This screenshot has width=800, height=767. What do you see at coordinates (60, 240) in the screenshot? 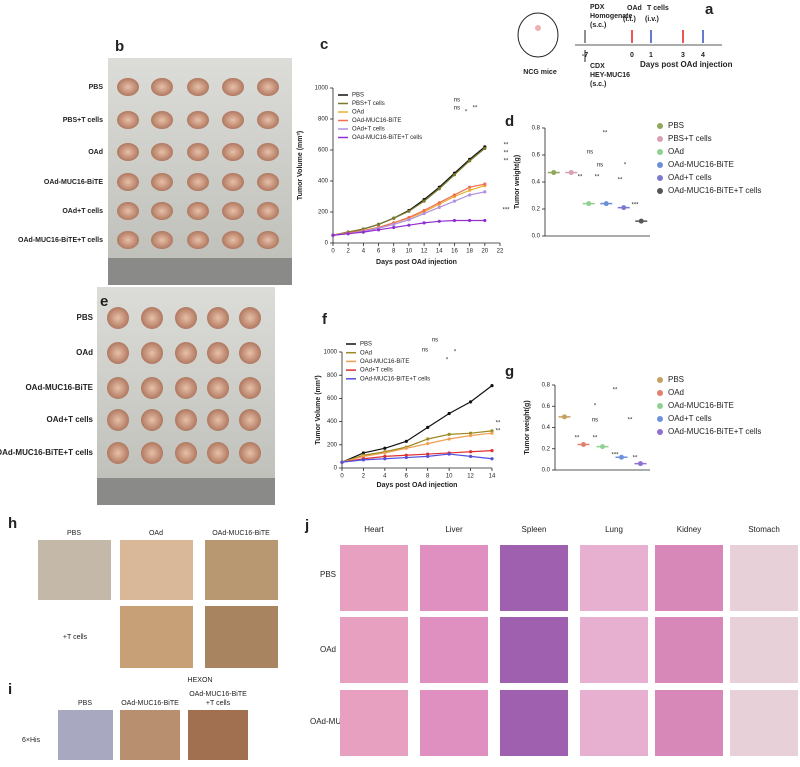
I see `row-label: OAd-MUC16-BiTE+T cells` at bounding box center [60, 240].